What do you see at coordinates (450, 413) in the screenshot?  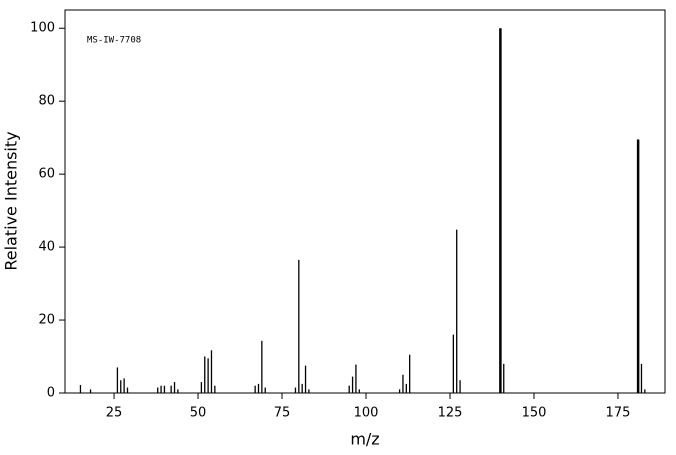 I see `x-tick-label: 125` at bounding box center [450, 413].